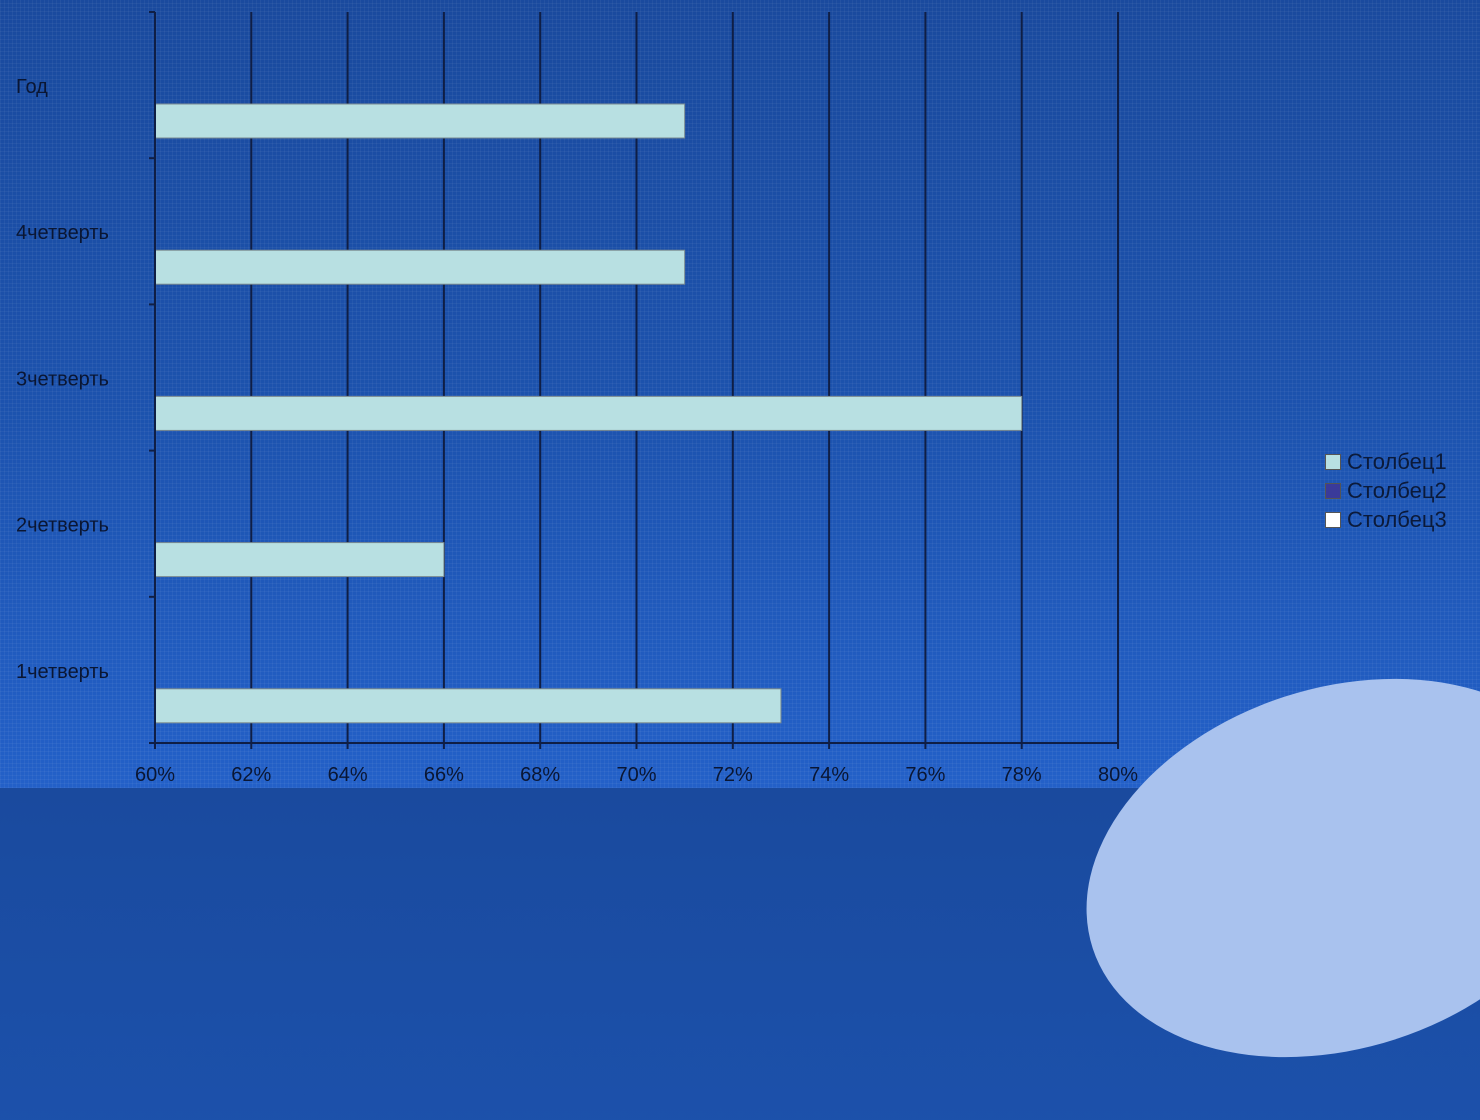 The image size is (1480, 1120). I want to click on legend: Столбец1 Столбец2 Столбец3, so click(1386, 490).